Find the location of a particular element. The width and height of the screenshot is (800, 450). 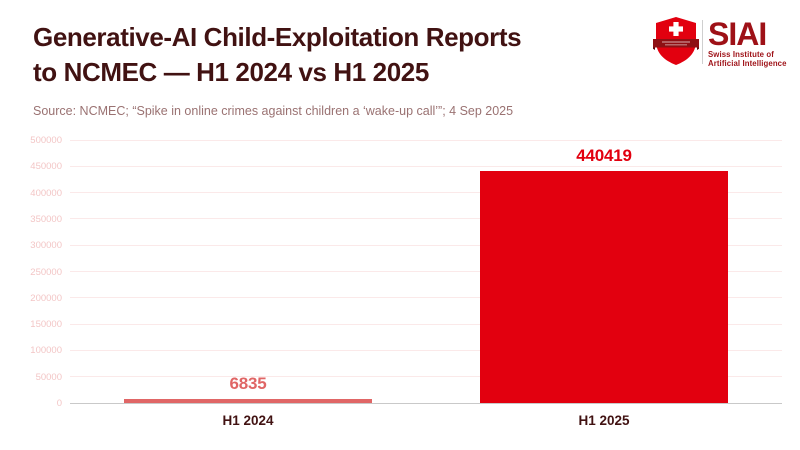

logo-acronym: SIAI is located at coordinates (737, 34).